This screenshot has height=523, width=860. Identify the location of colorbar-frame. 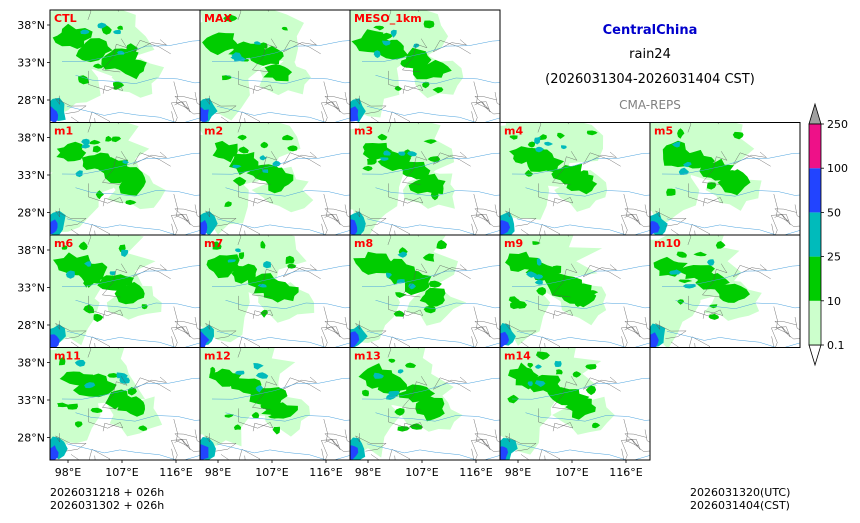
(815, 234).